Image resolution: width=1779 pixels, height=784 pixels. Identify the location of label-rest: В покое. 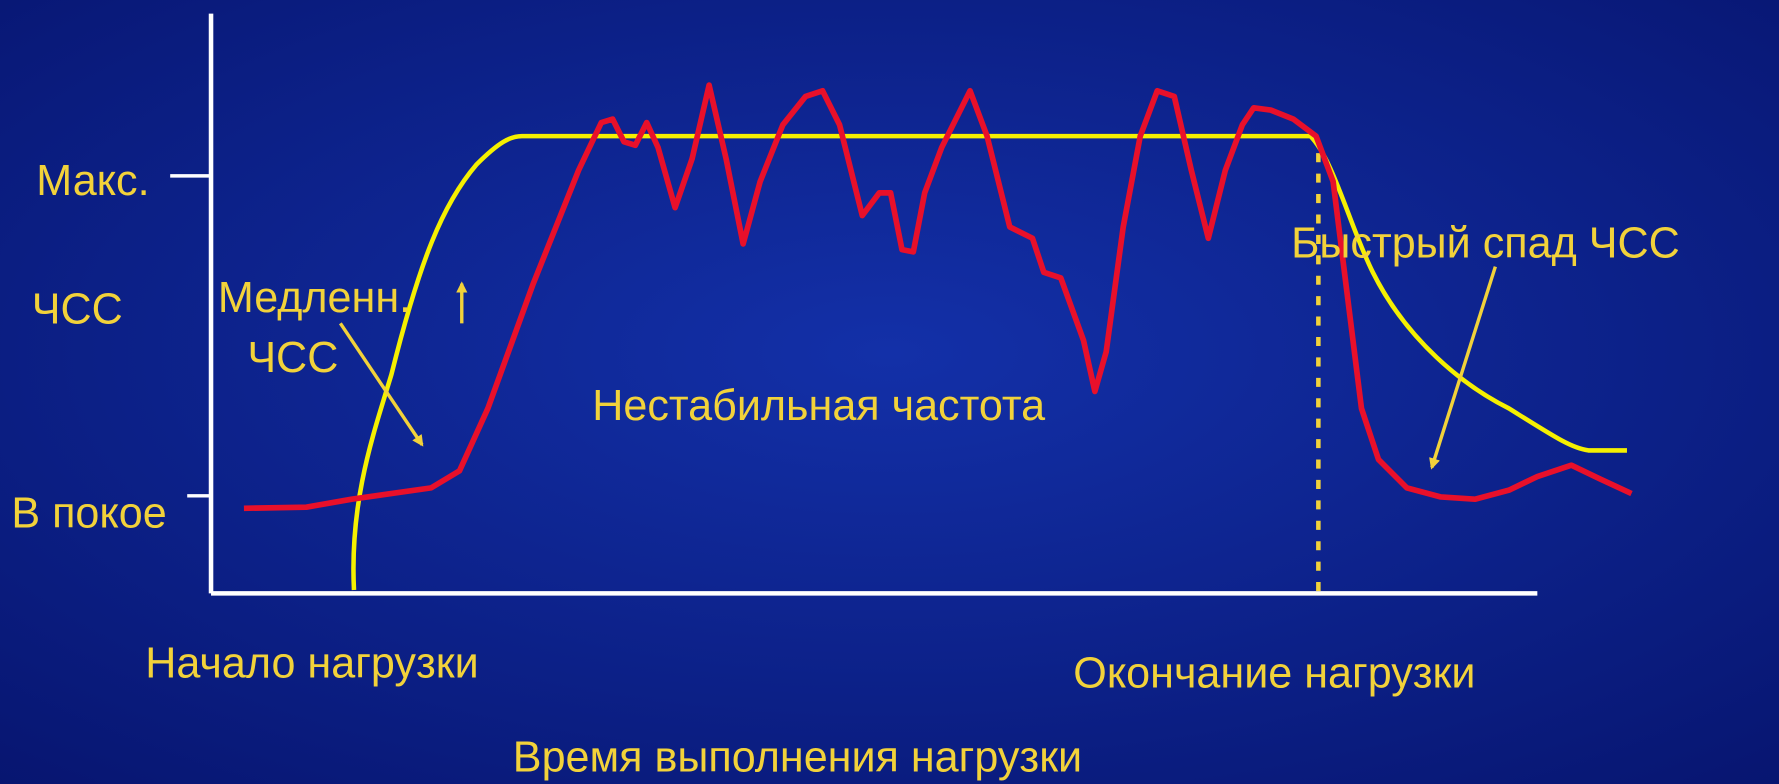
(88, 514).